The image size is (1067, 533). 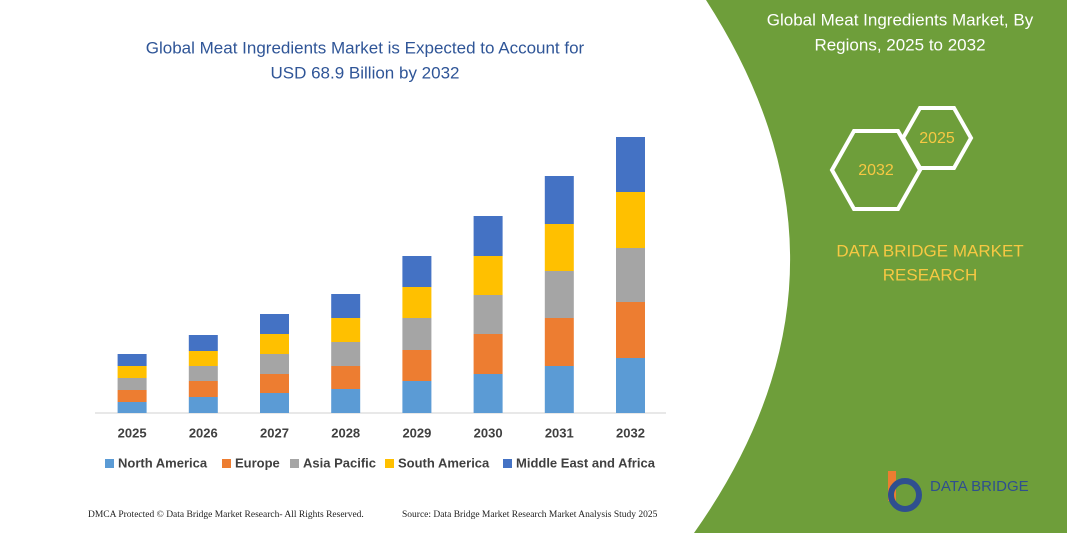 I want to click on logo: DATA BRIDGE, so click(x=958, y=491).